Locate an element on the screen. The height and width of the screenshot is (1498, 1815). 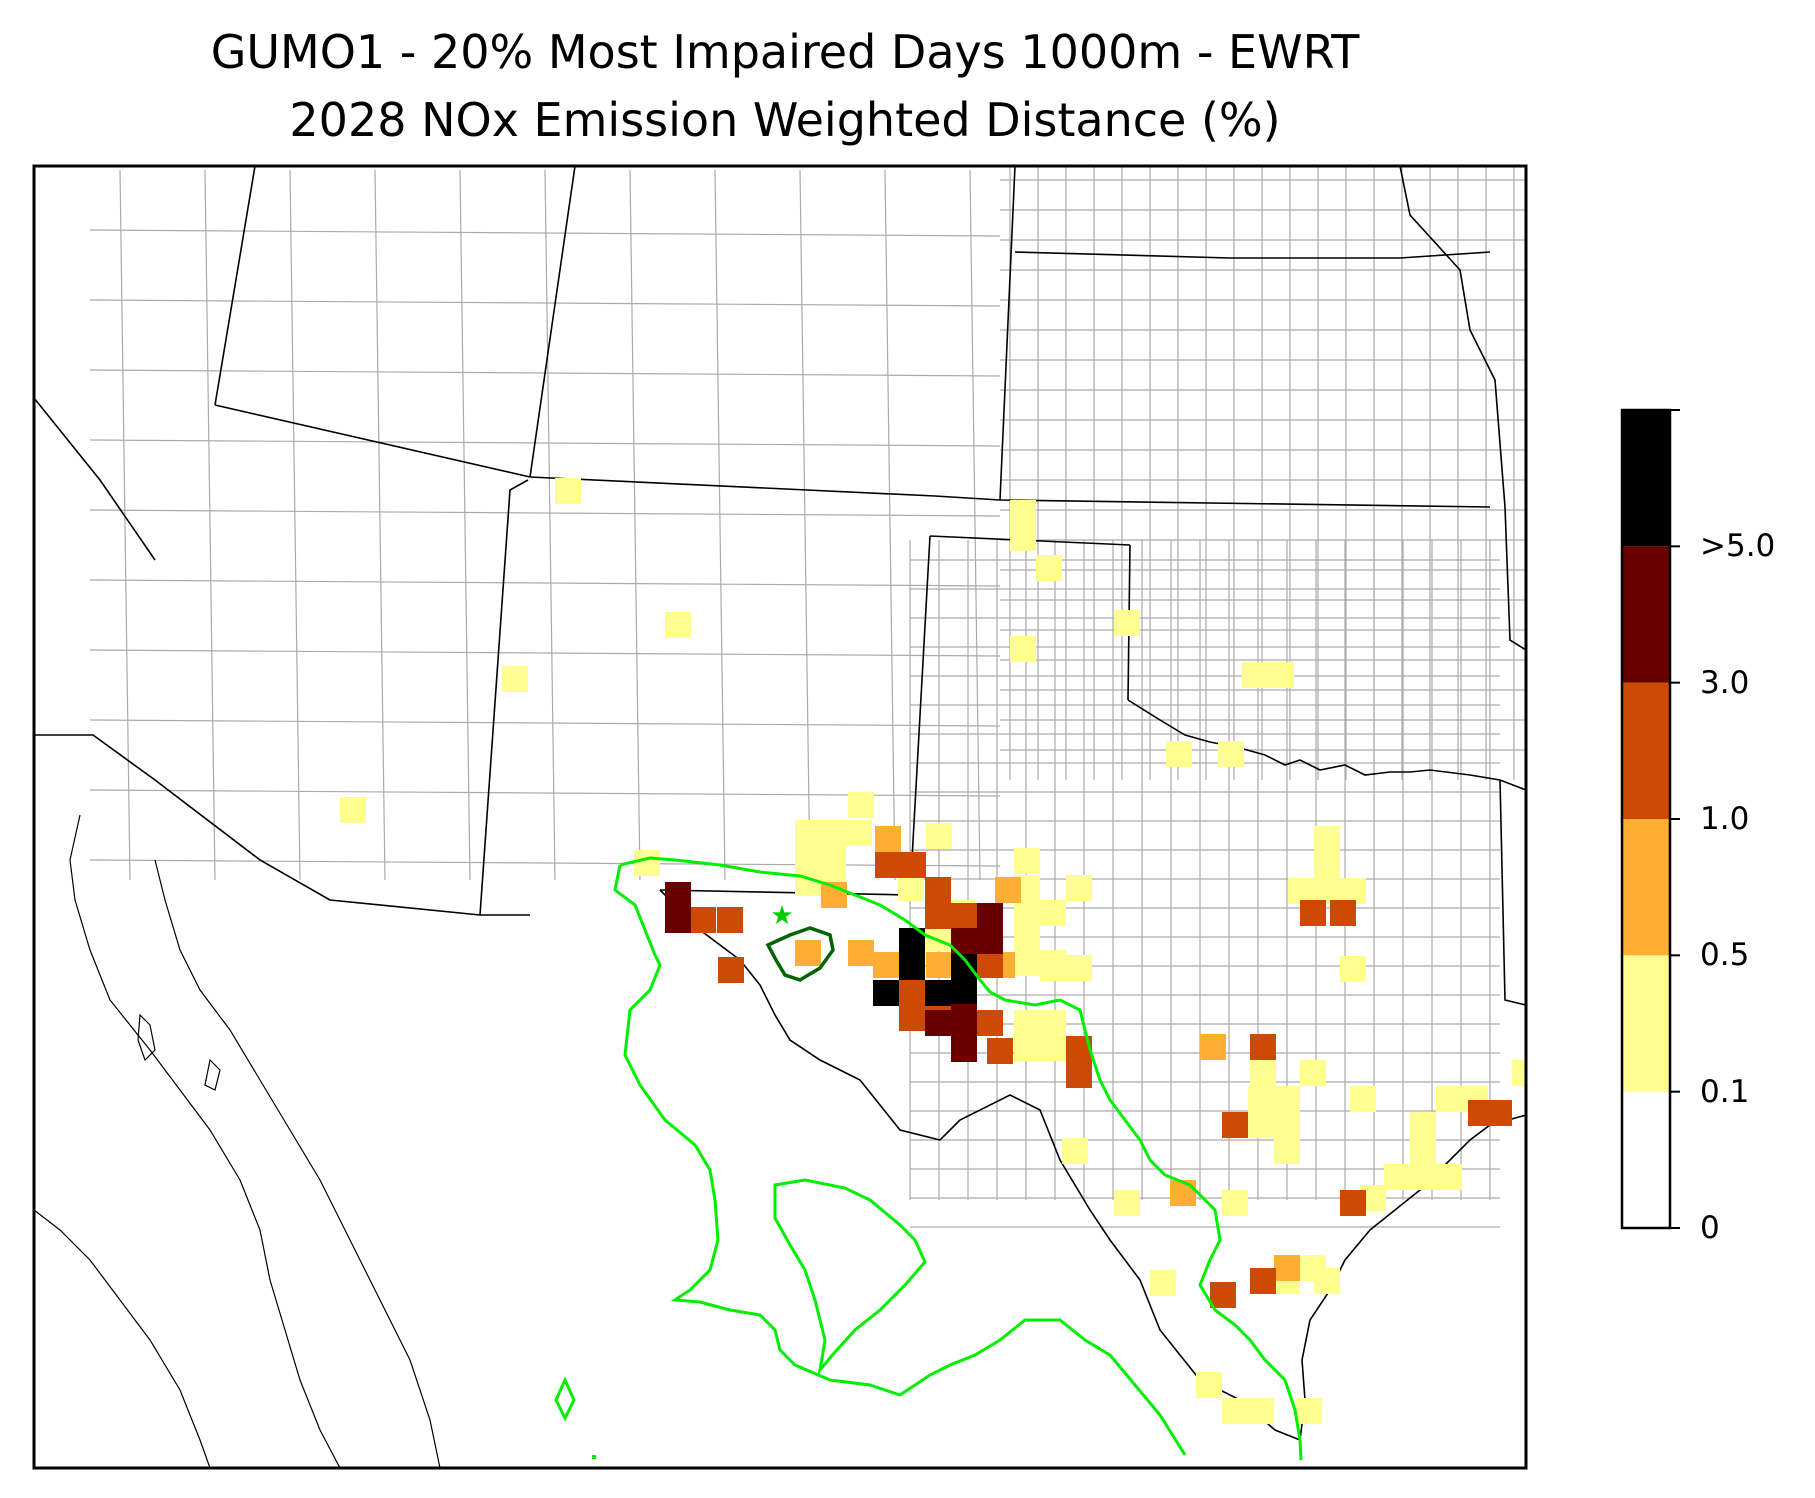
colorbar-tick-label: 0.5 is located at coordinates (1725, 955).